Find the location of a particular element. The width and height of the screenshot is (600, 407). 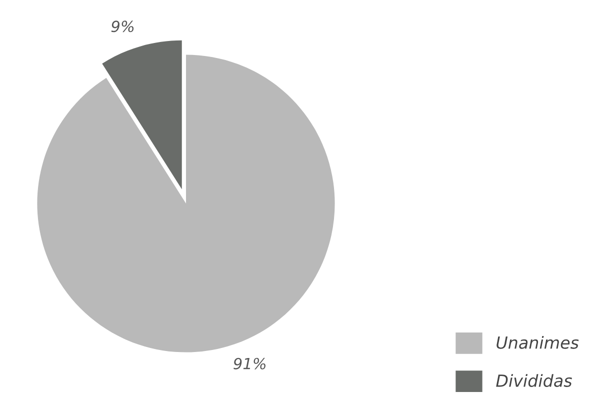

legend-label: Divididas is located at coordinates (534, 380).